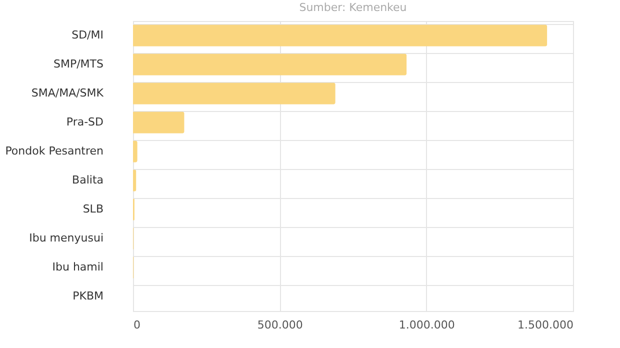  What do you see at coordinates (66, 238) in the screenshot?
I see `y-tick-label: Ibu menyusui` at bounding box center [66, 238].